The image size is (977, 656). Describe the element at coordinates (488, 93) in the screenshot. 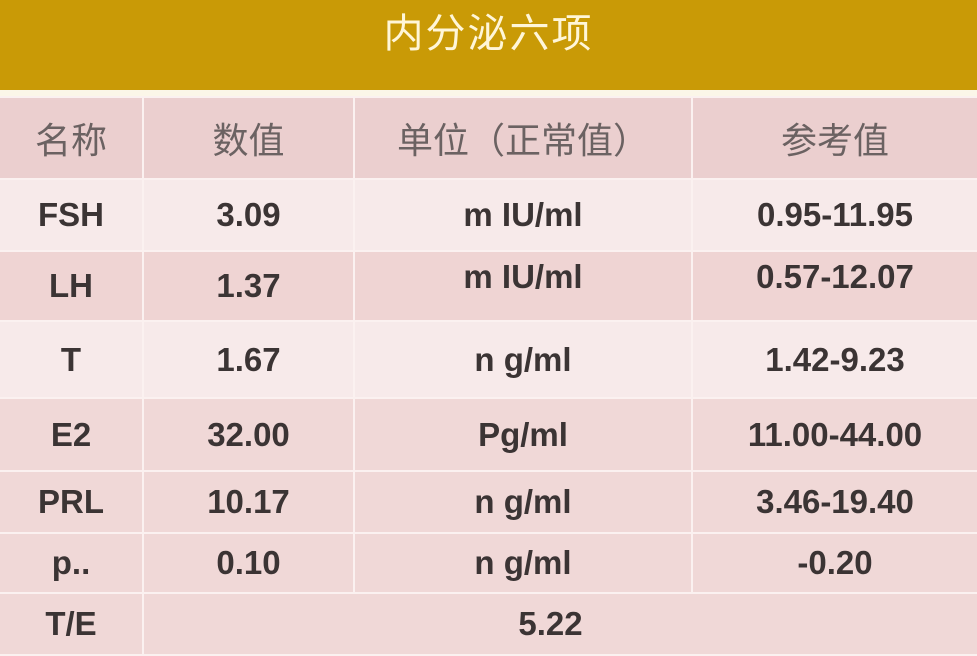

I see `divider` at that location.